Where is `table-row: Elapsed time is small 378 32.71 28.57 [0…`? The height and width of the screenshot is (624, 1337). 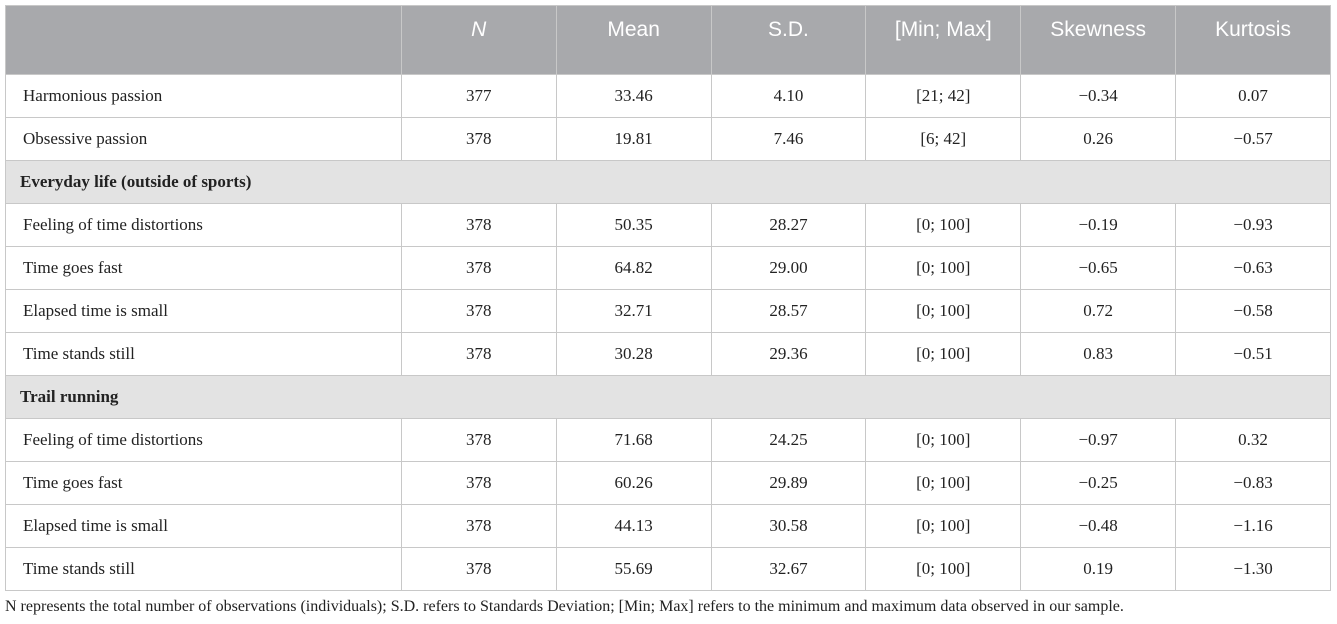 table-row: Elapsed time is small 378 32.71 28.57 [0… is located at coordinates (668, 311).